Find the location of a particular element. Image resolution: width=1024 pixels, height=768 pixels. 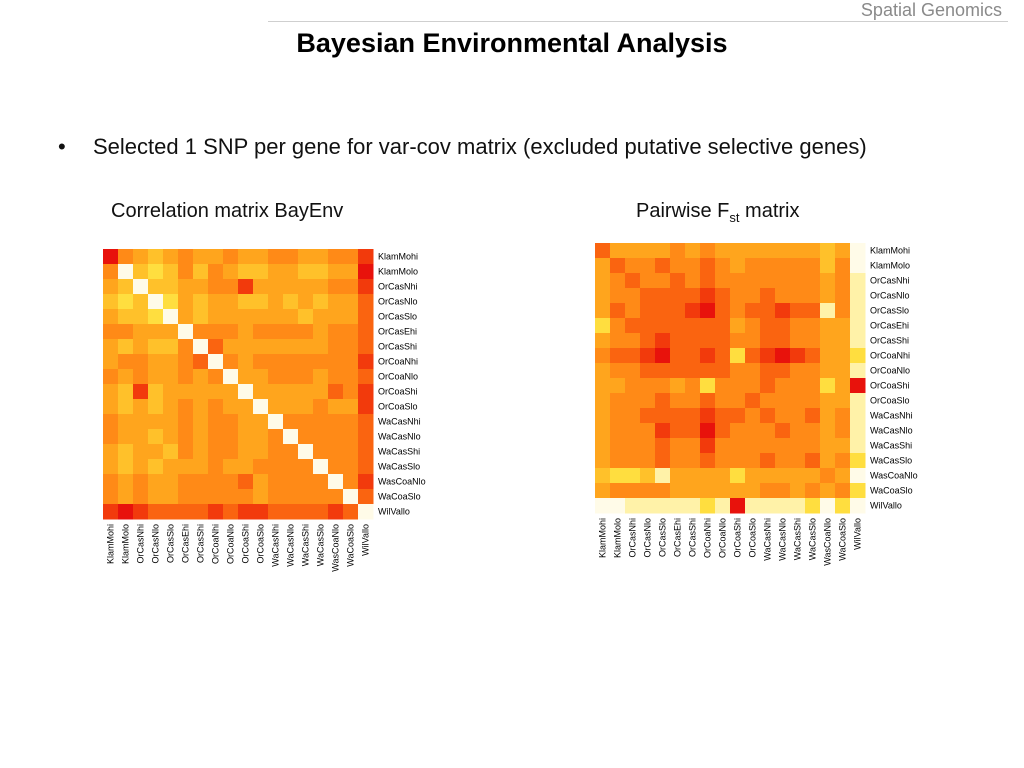

fst-cell-WaCasNhi-WaCasNlo is located at coordinates (783, 416).